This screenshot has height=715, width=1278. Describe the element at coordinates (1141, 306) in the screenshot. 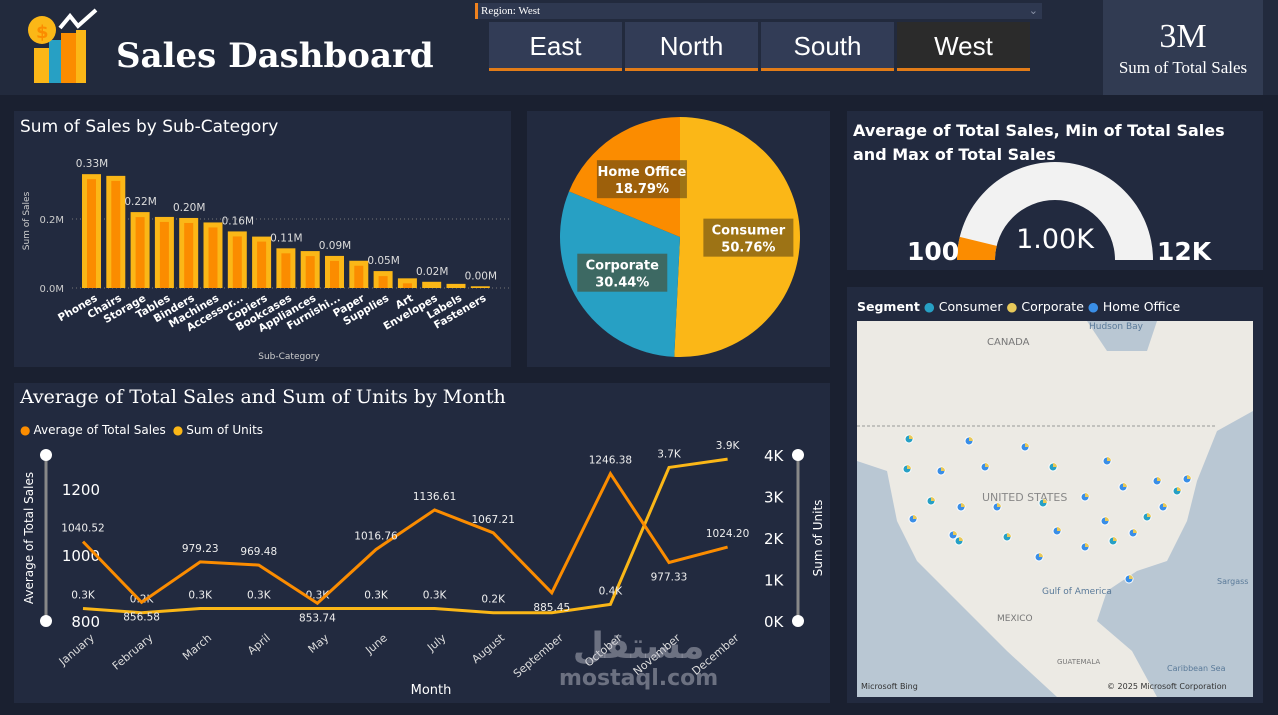

I see `legend-home-office: Home Office` at that location.